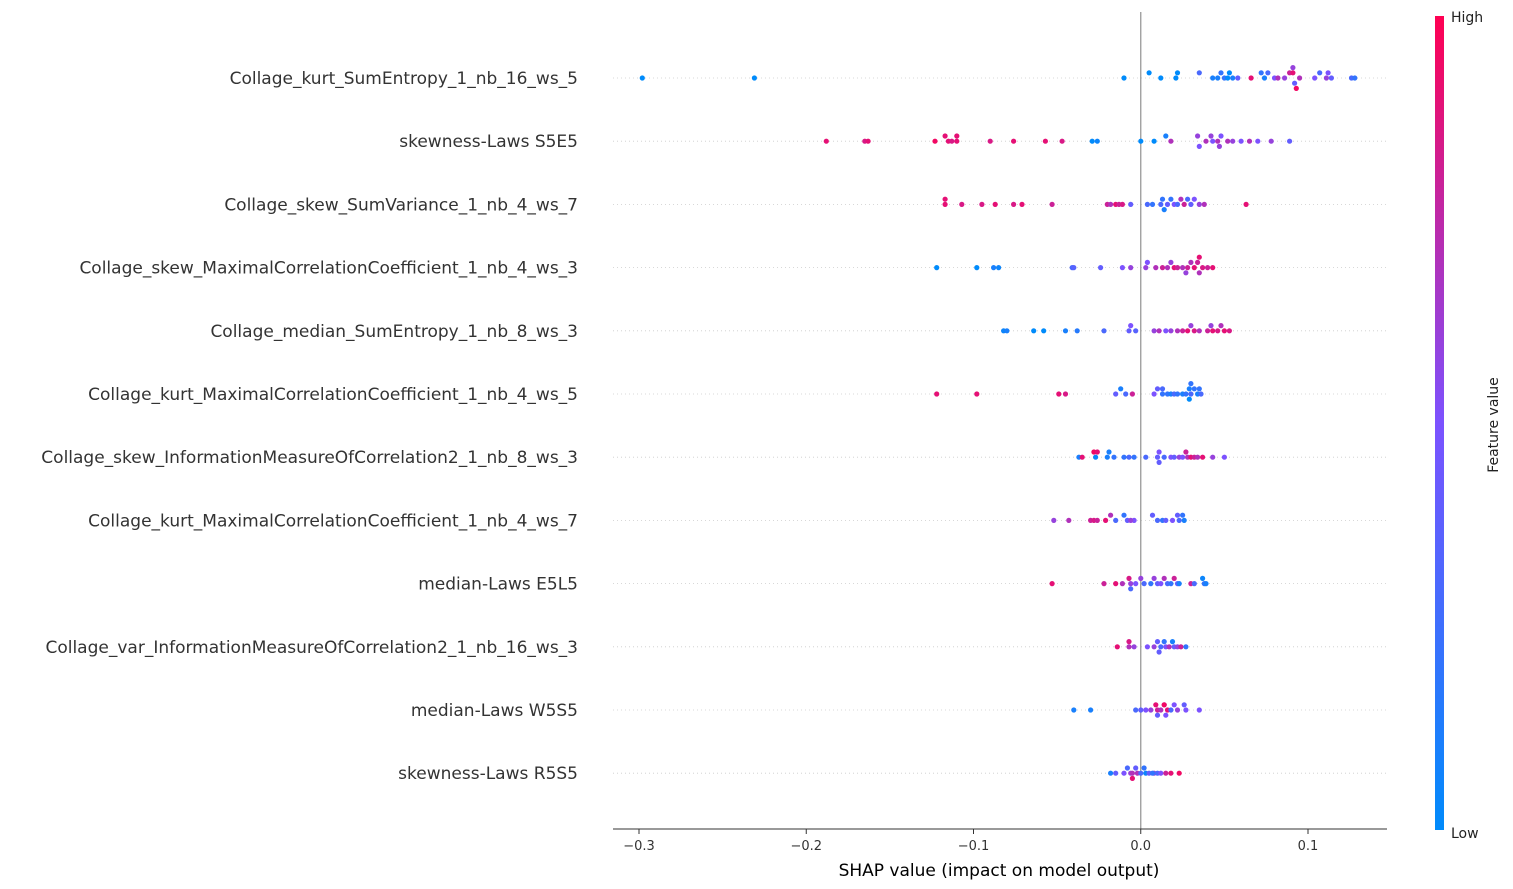  I want to click on colorbar-high-label: High, so click(1467, 18).